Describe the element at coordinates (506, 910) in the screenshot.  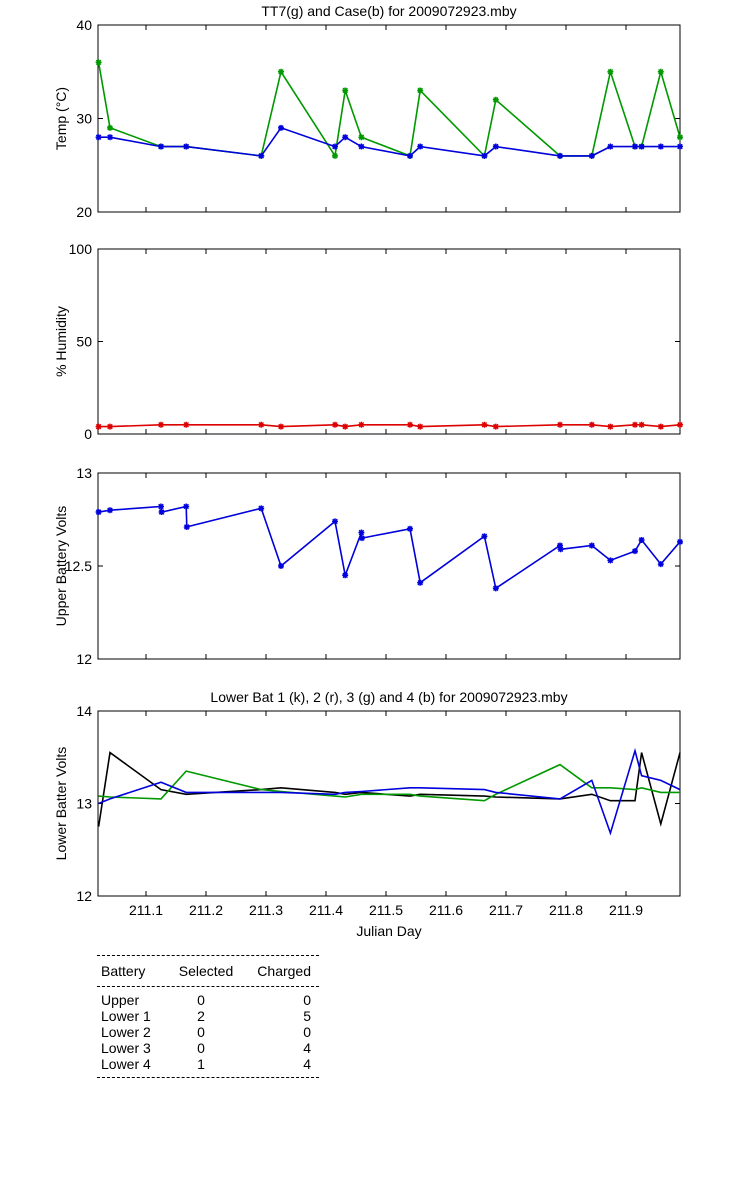
I see `x-tick-label: 211.7` at that location.